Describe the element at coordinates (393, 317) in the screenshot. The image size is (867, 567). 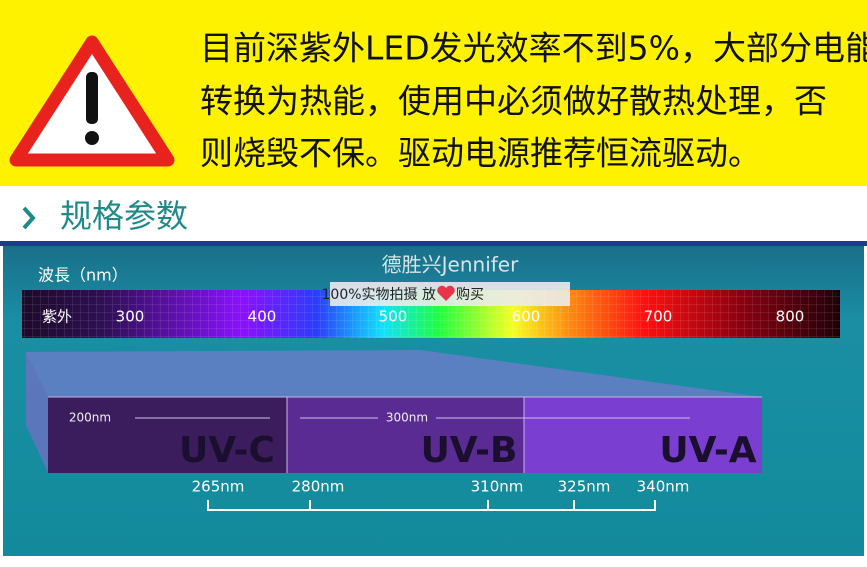
I see `spectrum-tick: 500` at that location.